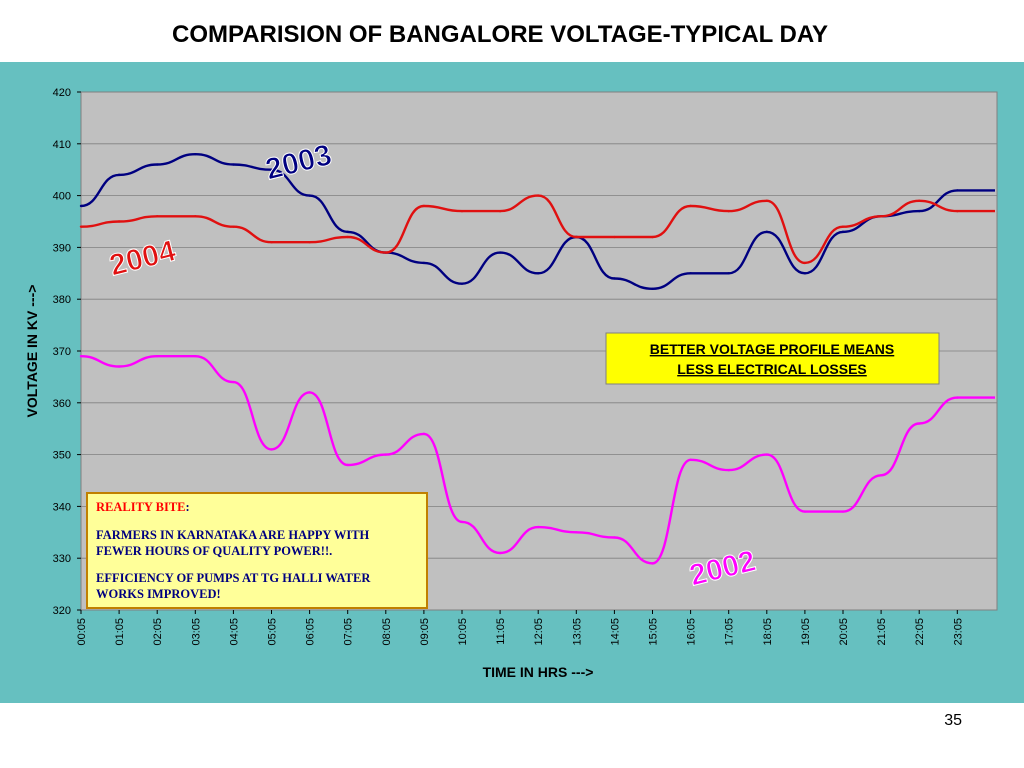 This screenshot has width=1024, height=768. What do you see at coordinates (141, 507) in the screenshot?
I see `note-heading: REALITY BITE` at bounding box center [141, 507].